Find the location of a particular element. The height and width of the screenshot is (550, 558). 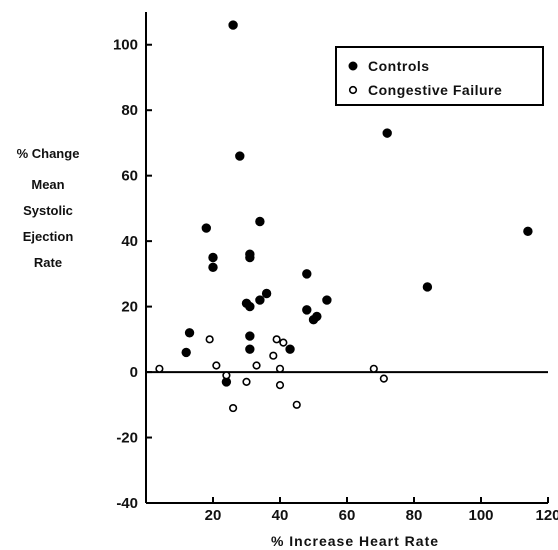

y-axis-label-line: Systolic is located at coordinates (48, 210).